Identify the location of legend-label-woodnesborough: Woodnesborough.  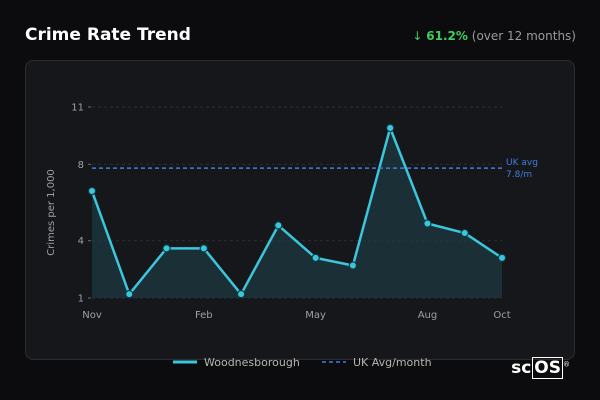
(252, 362).